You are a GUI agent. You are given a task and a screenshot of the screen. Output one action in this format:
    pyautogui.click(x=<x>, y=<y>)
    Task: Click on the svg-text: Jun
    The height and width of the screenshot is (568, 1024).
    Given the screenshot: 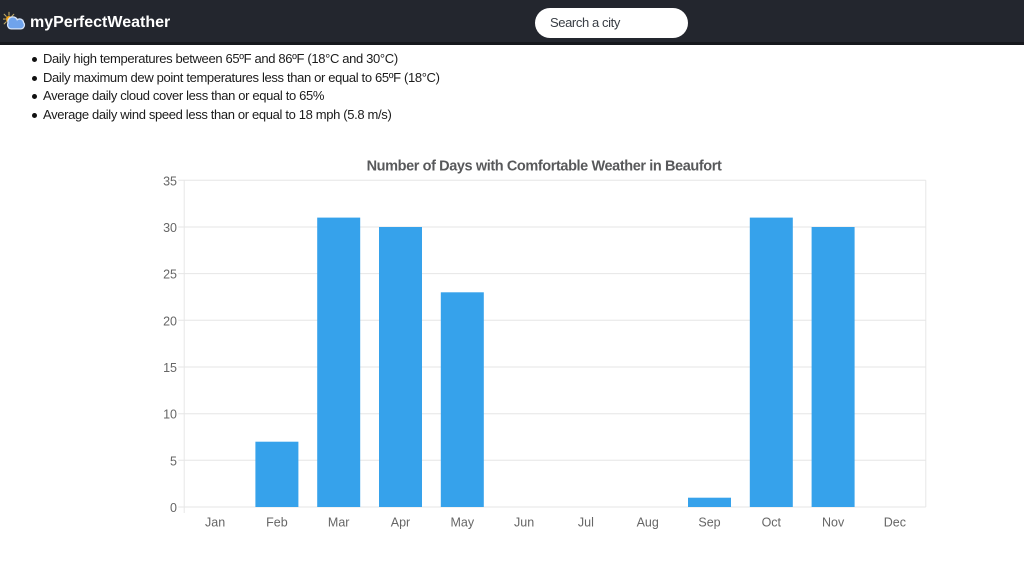 What is the action you would take?
    pyautogui.click(x=524, y=523)
    